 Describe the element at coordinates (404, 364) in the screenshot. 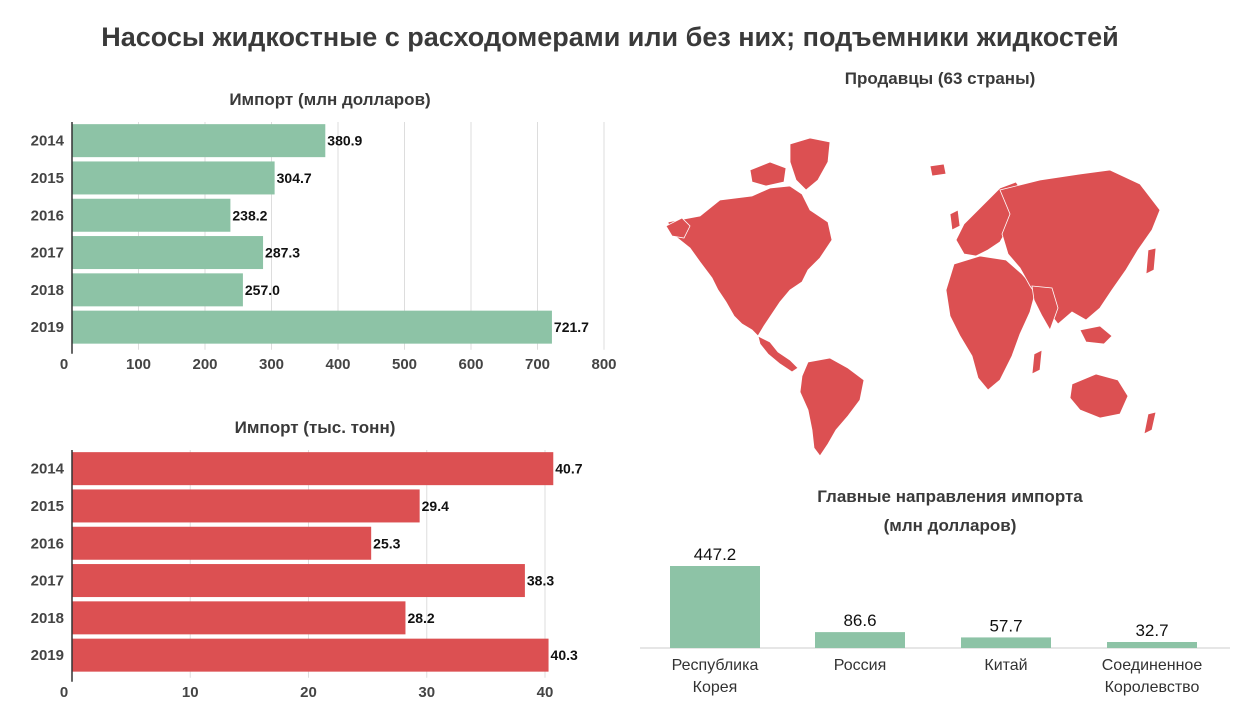

I see `import-usd-x-tick-label: 500` at that location.